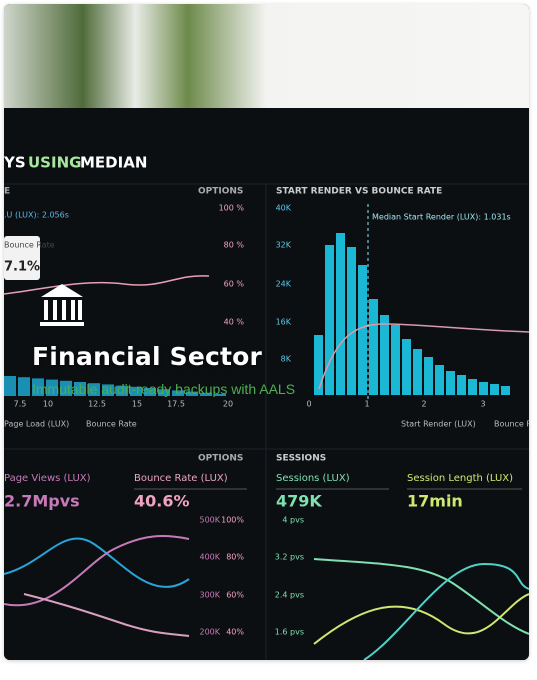 The height and width of the screenshot is (680, 537). Describe the element at coordinates (366, 404) in the screenshot. I see `photo-text: 1` at that location.